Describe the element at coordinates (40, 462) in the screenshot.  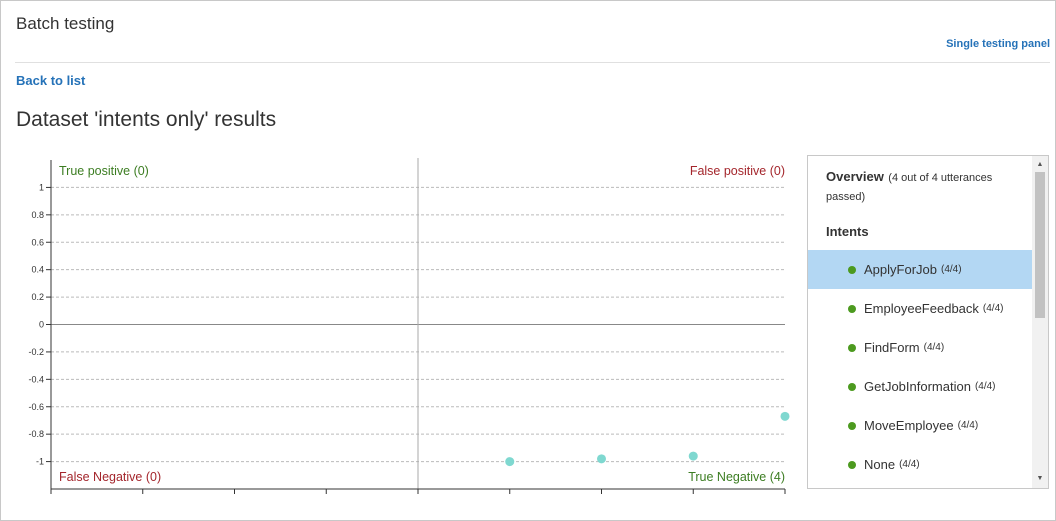
I see `y-tick-label: -1` at that location.